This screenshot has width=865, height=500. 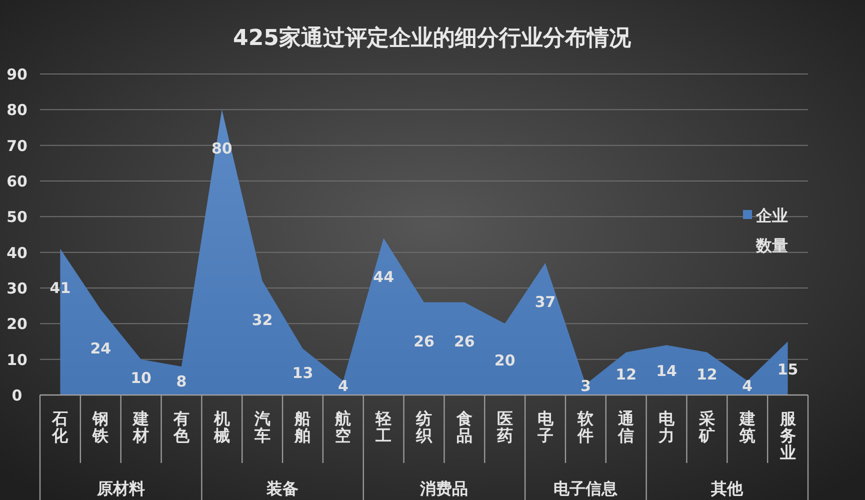 I want to click on x-tick-label: 医药, so click(x=504, y=427).